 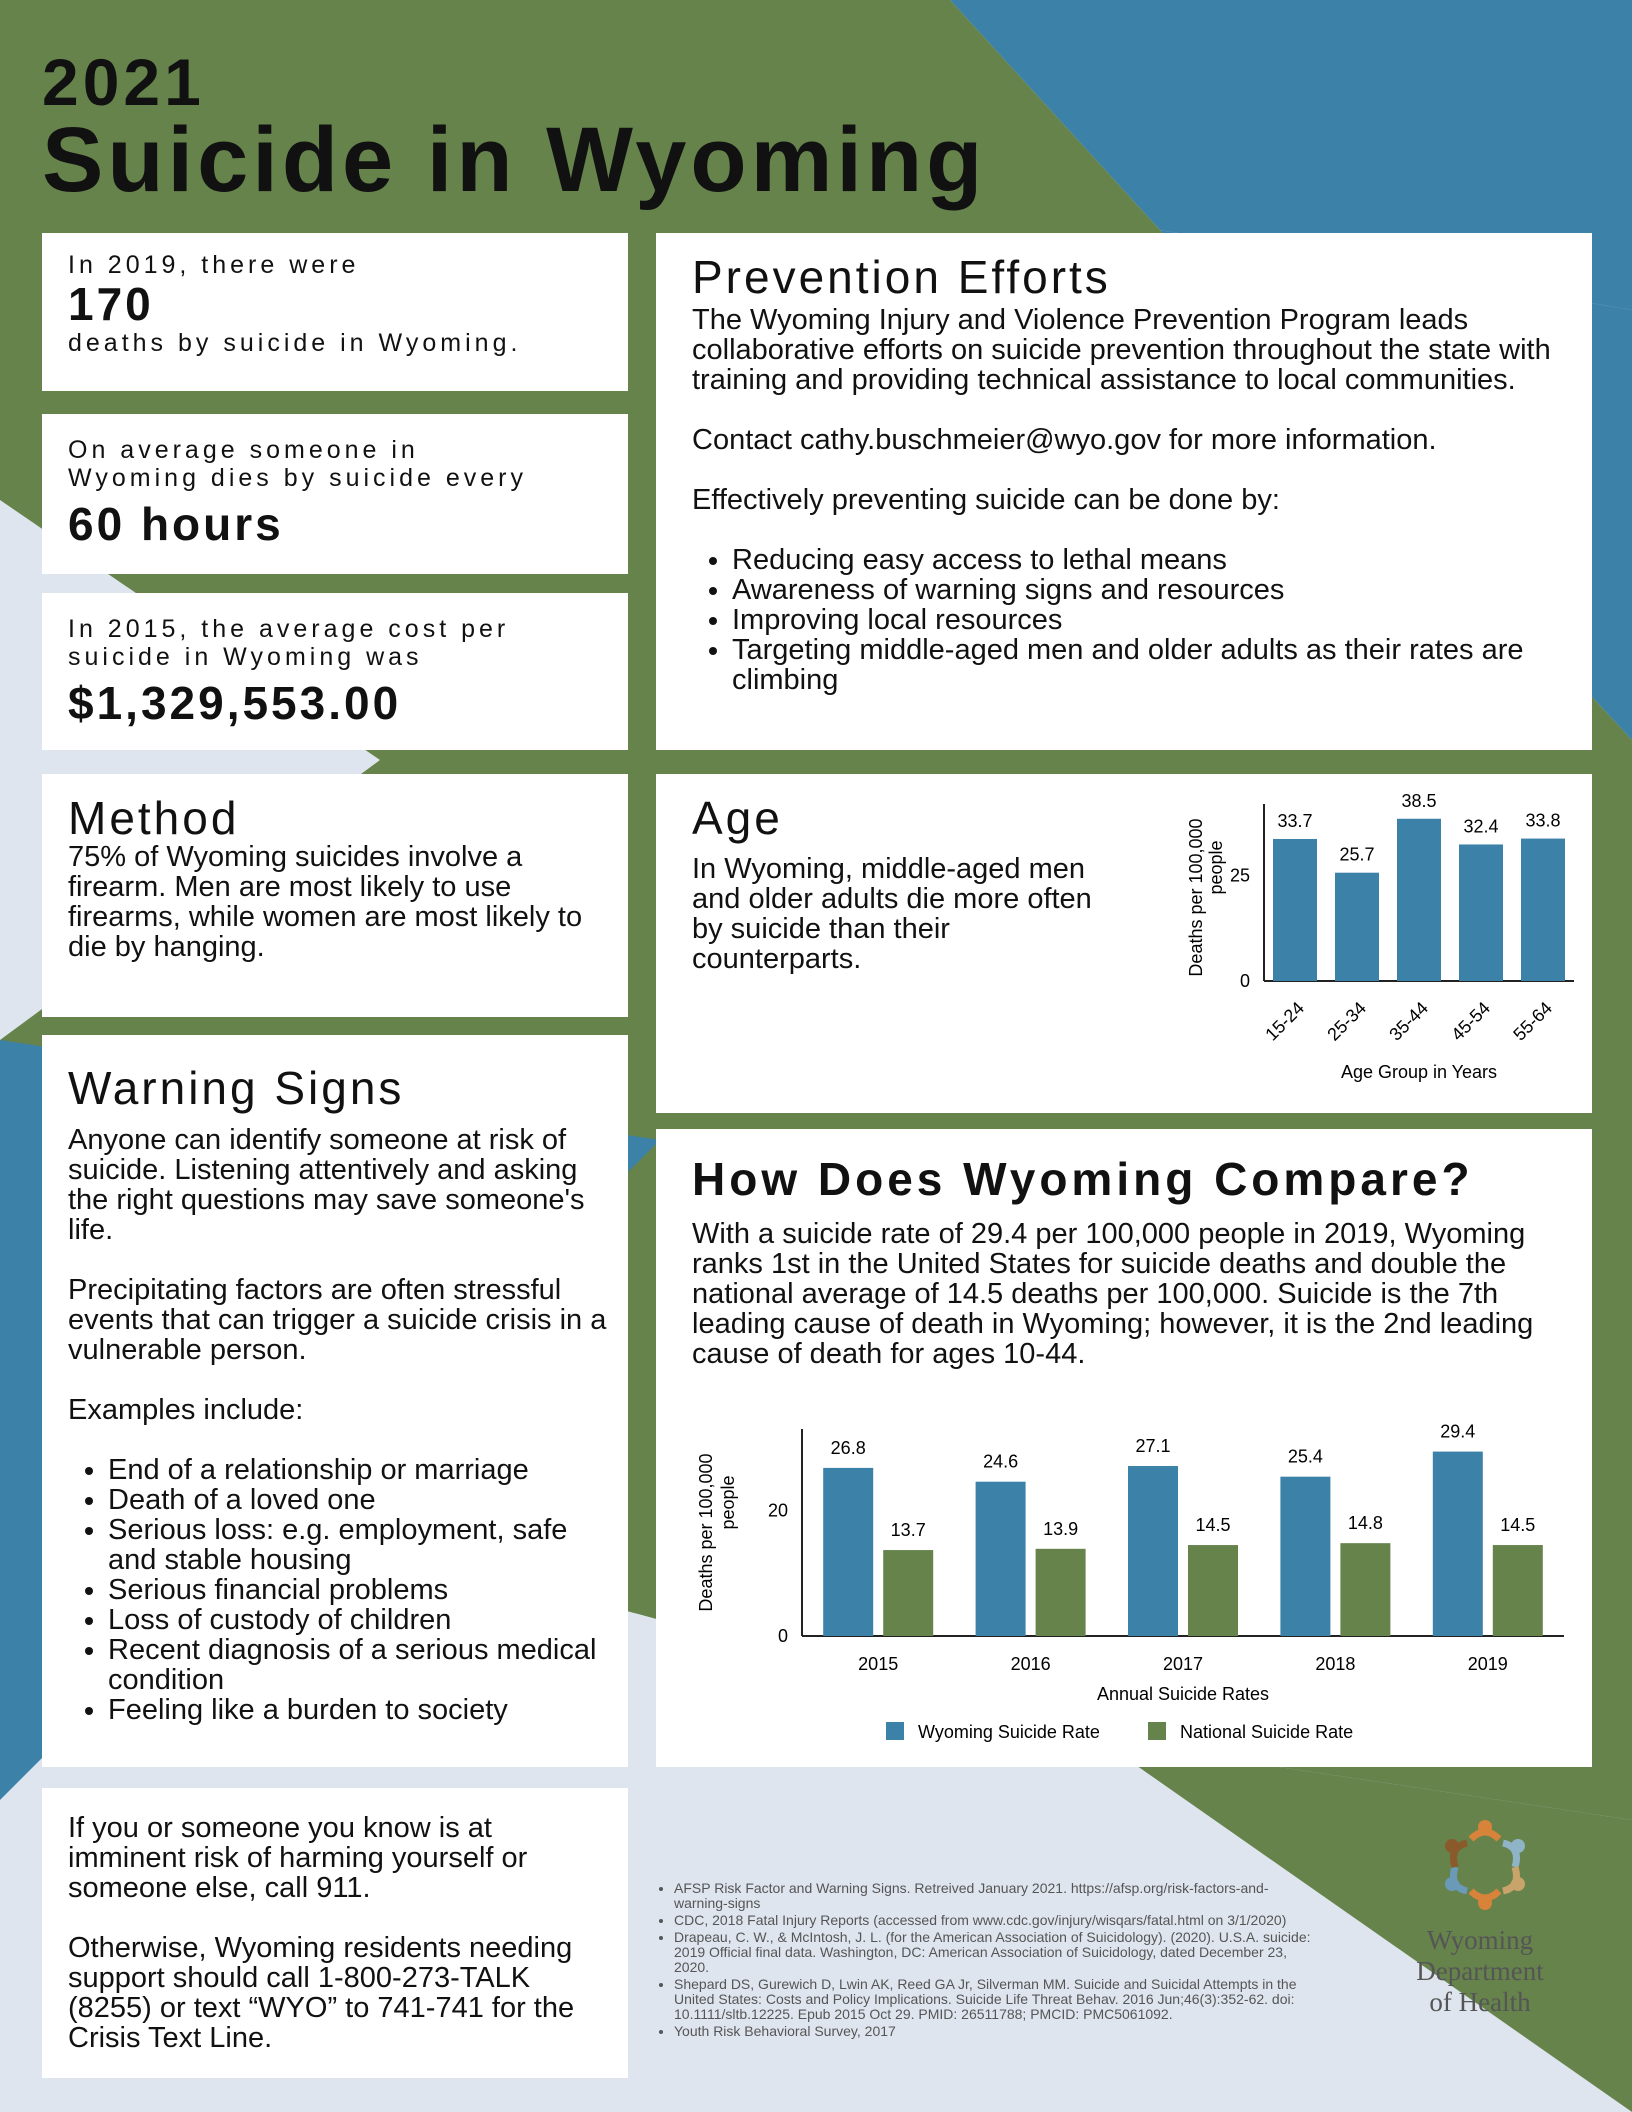 What do you see at coordinates (214, 265) in the screenshot?
I see `stat-deaths-pre: In 2019, there were` at bounding box center [214, 265].